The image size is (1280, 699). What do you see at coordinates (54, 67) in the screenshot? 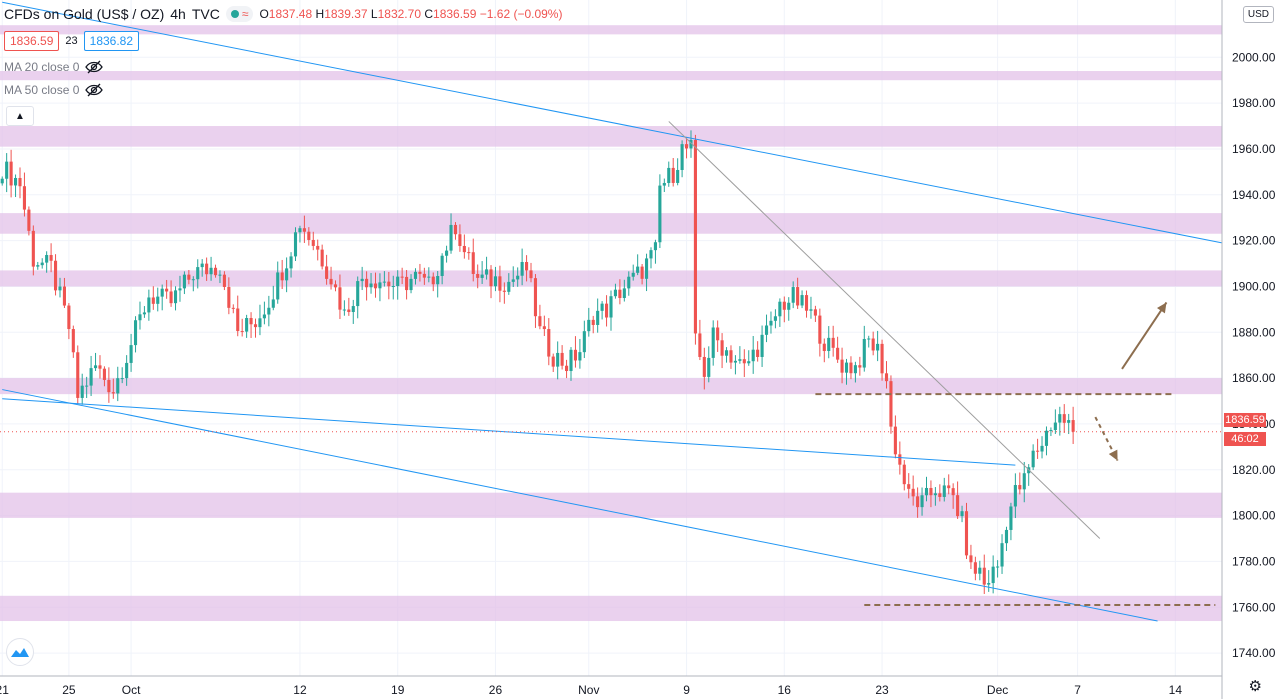
I see `indicator-ma20: MA 20 close 0` at bounding box center [54, 67].